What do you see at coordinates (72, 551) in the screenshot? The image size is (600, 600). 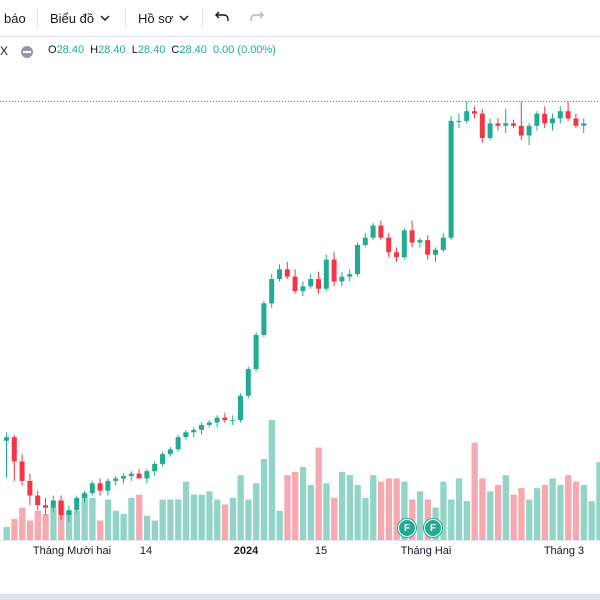 I see `time-axis-label: Tháng Mười hai` at bounding box center [72, 551].